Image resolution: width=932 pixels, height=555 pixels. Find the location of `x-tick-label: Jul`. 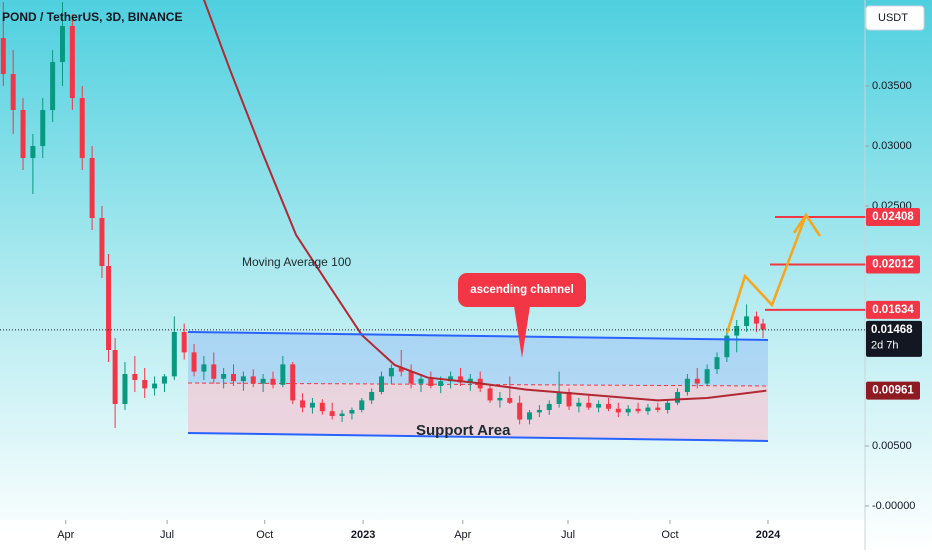

x-tick-label: Jul is located at coordinates (167, 535).